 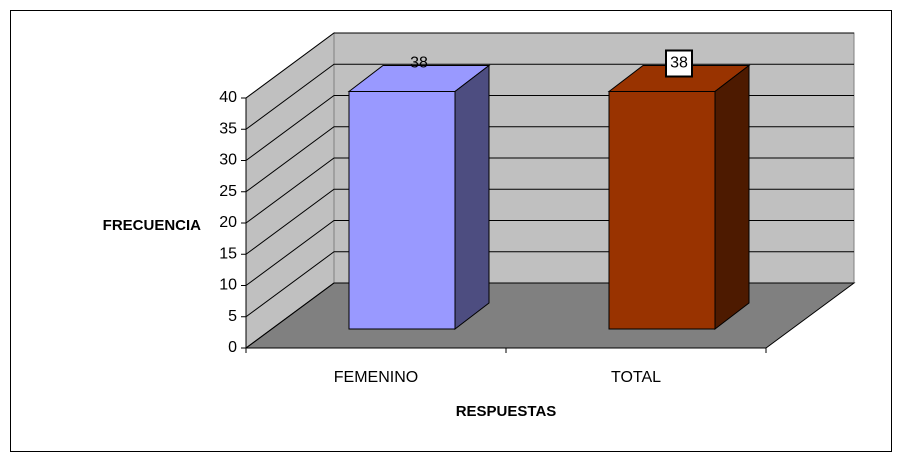 What do you see at coordinates (506, 411) in the screenshot?
I see `x-axis-title: RESPUESTAS` at bounding box center [506, 411].